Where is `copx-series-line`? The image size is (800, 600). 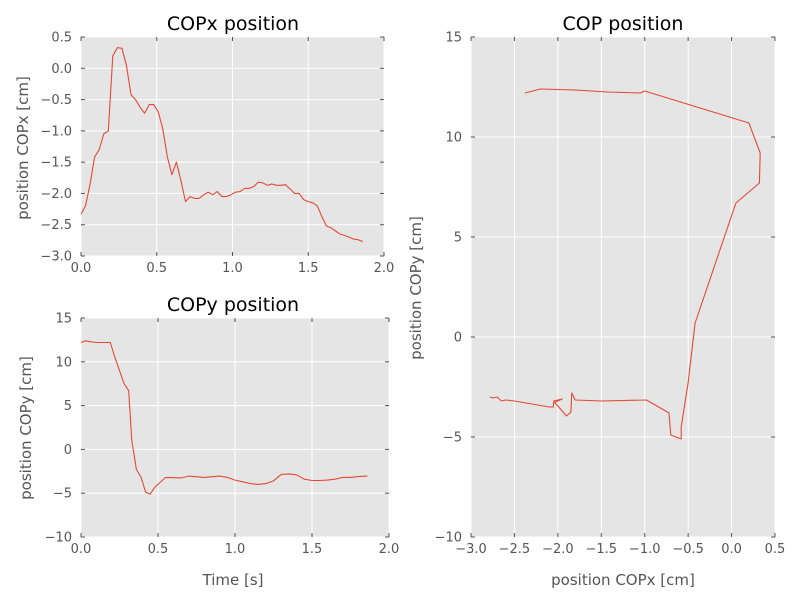
copx-series-line is located at coordinates (222, 145).